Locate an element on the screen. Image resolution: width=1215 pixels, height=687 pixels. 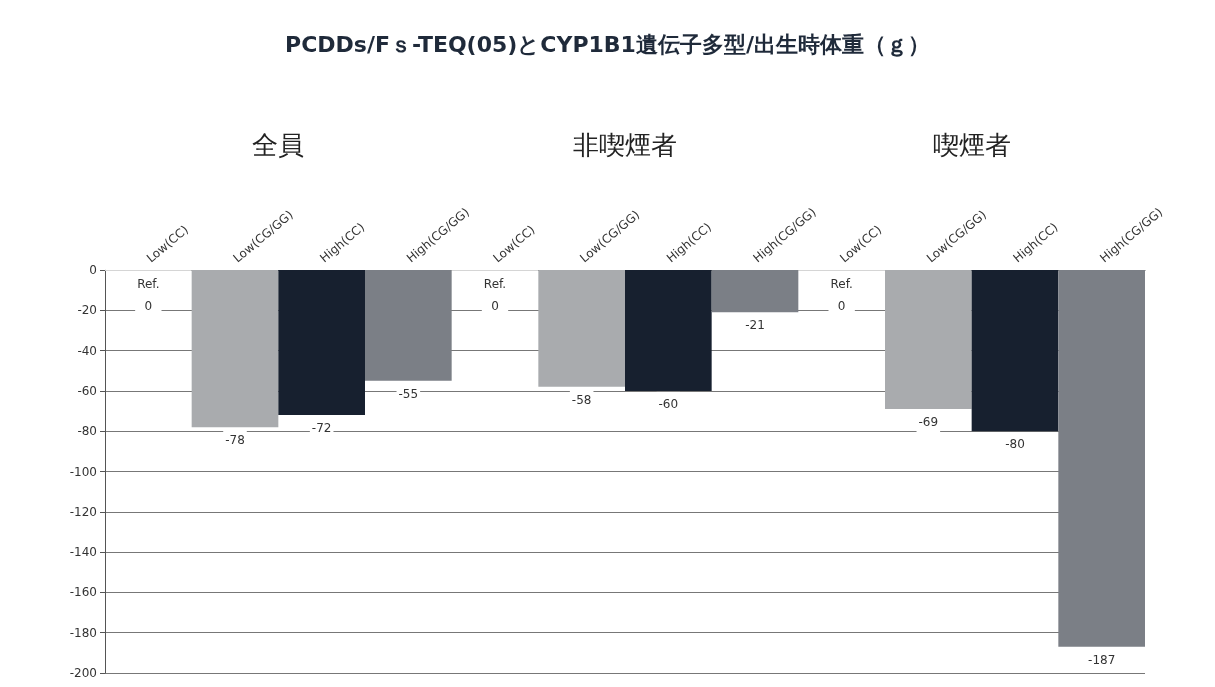
y-tick-label: -180 is located at coordinates (83, 632).